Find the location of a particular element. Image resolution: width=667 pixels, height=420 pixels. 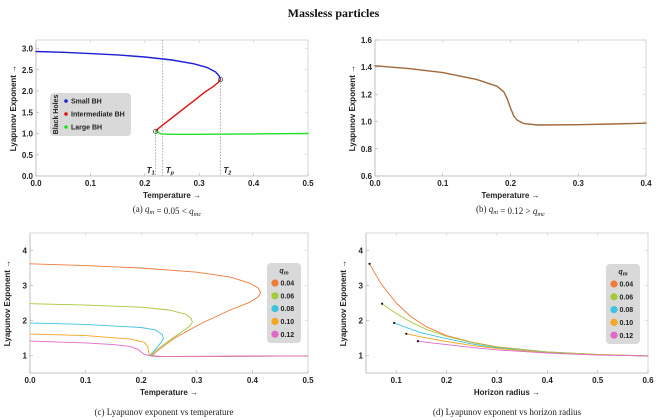

y-tick-label: 0.0 is located at coordinates (28, 176).